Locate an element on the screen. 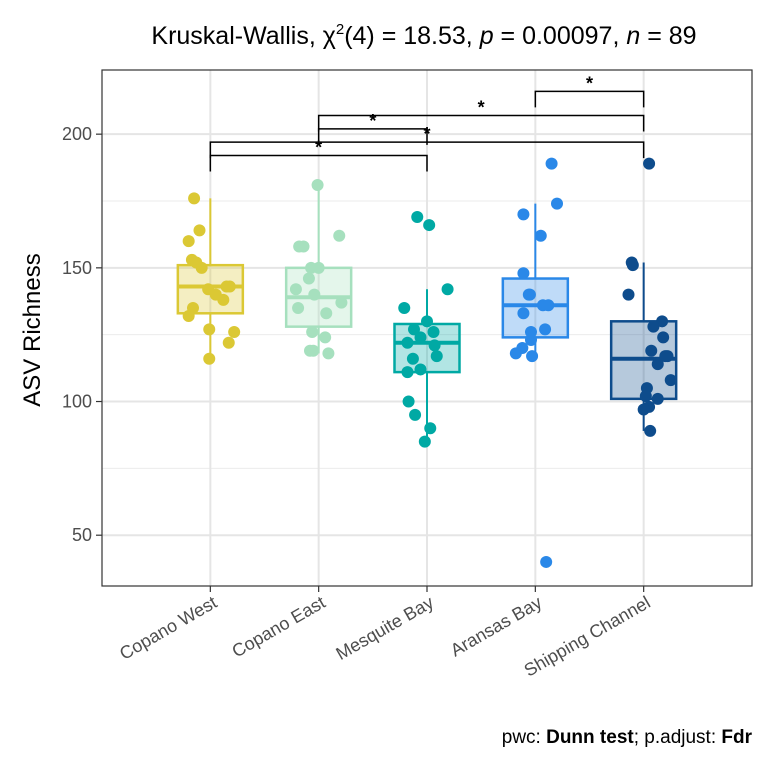  significance-brackets: ***** is located at coordinates (427, 122).